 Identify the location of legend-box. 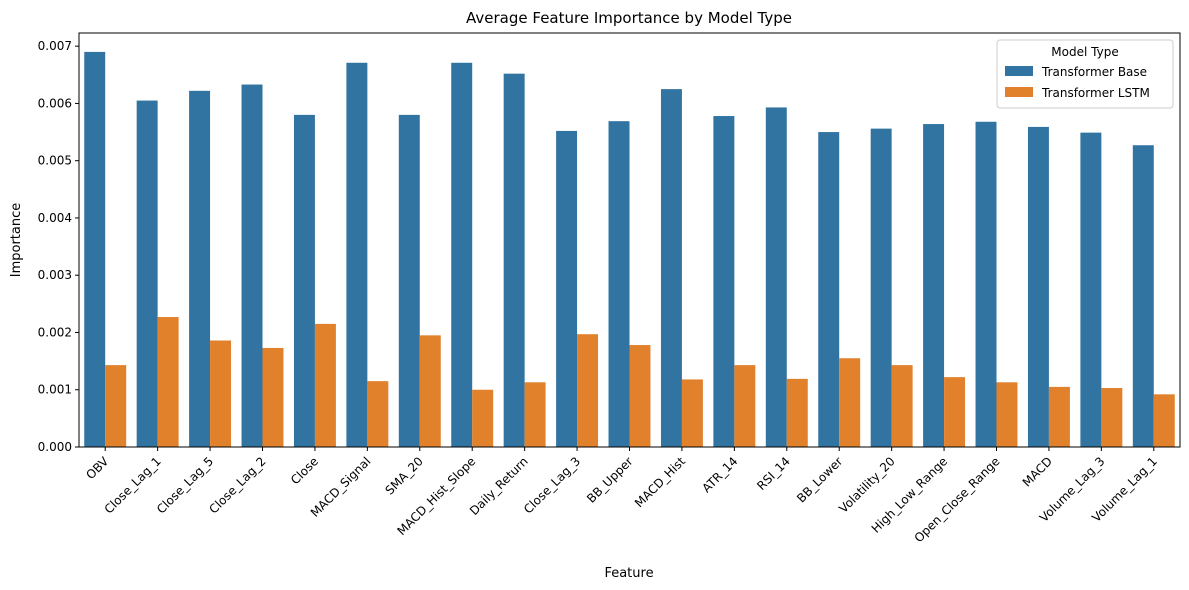
(1085, 74).